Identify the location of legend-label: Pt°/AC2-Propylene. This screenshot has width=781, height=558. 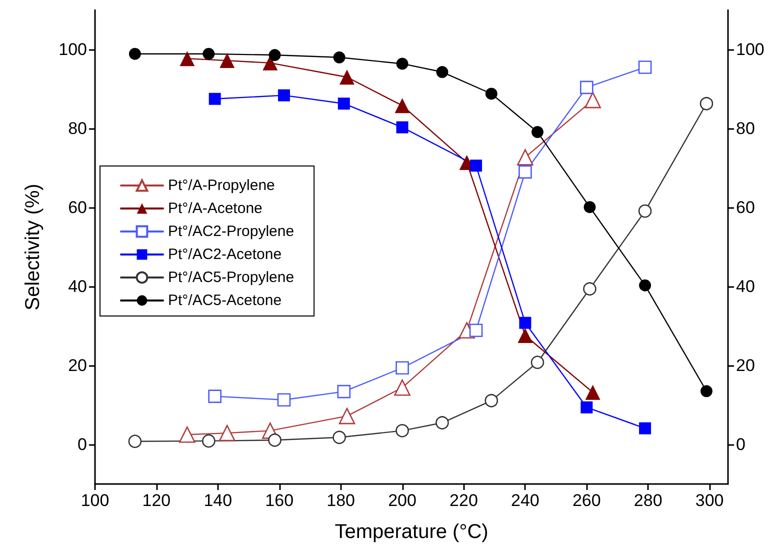
(231, 231).